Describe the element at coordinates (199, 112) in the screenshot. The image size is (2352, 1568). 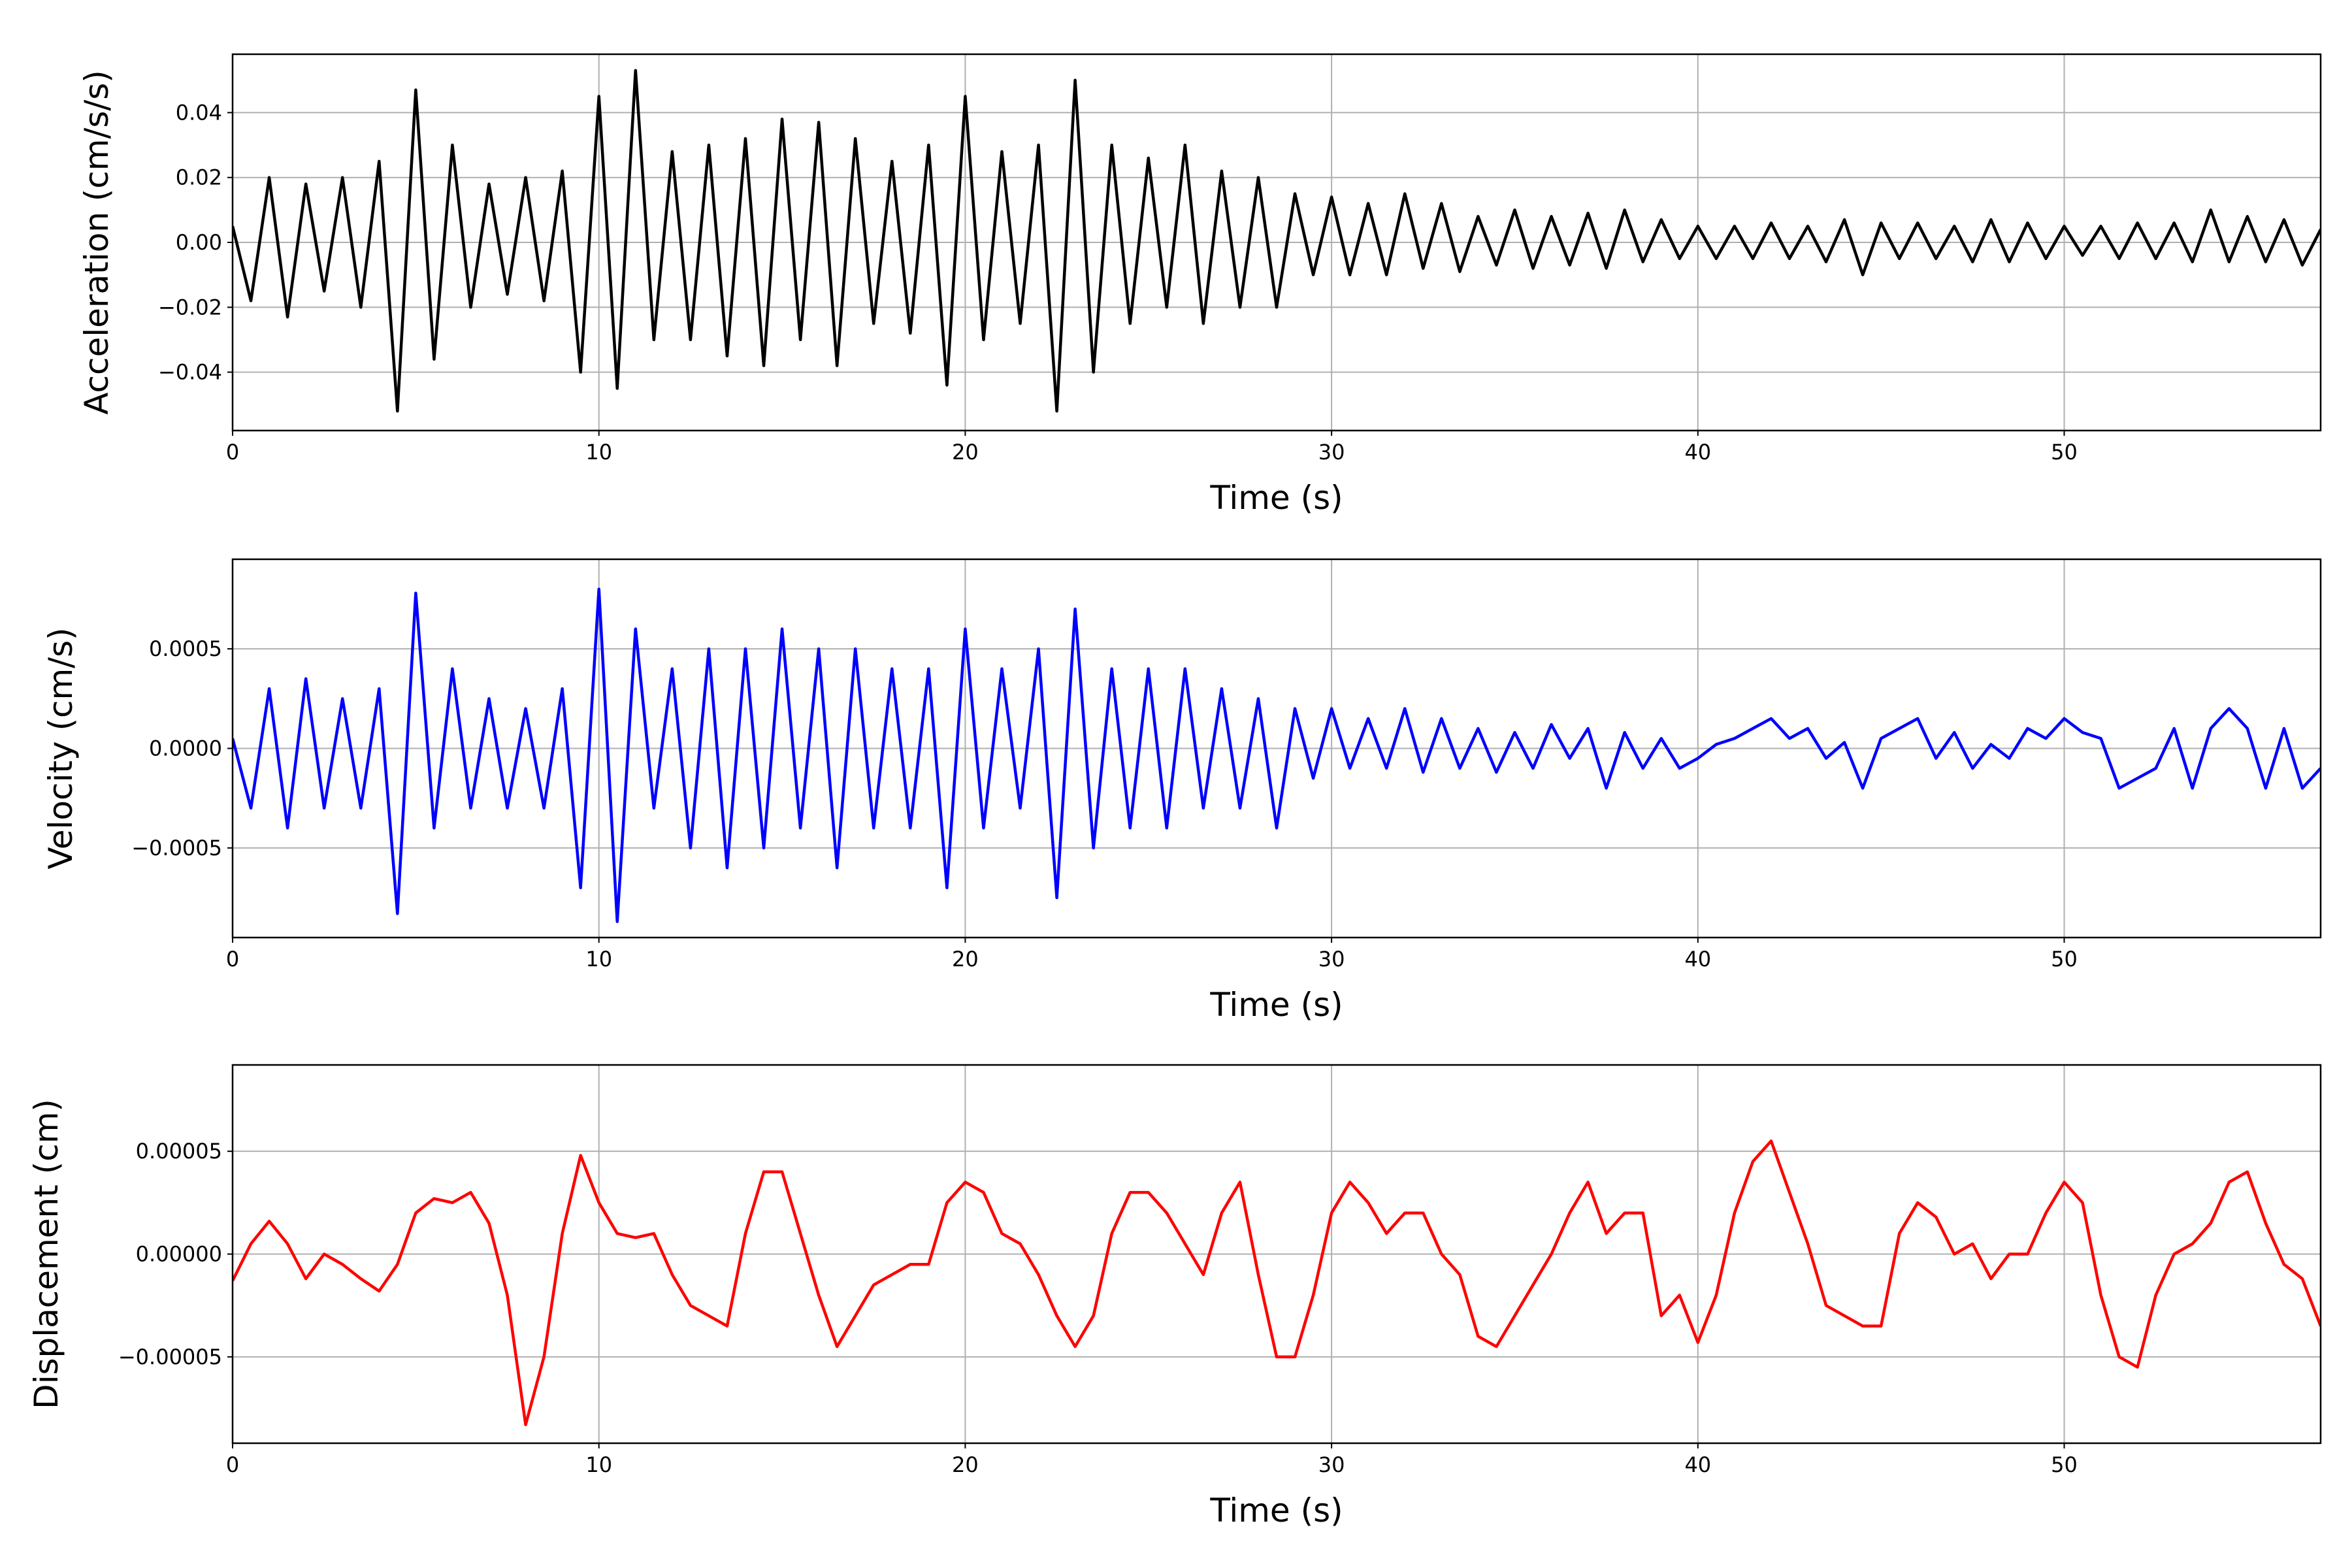
I see `y-tick-label: 0.04` at that location.